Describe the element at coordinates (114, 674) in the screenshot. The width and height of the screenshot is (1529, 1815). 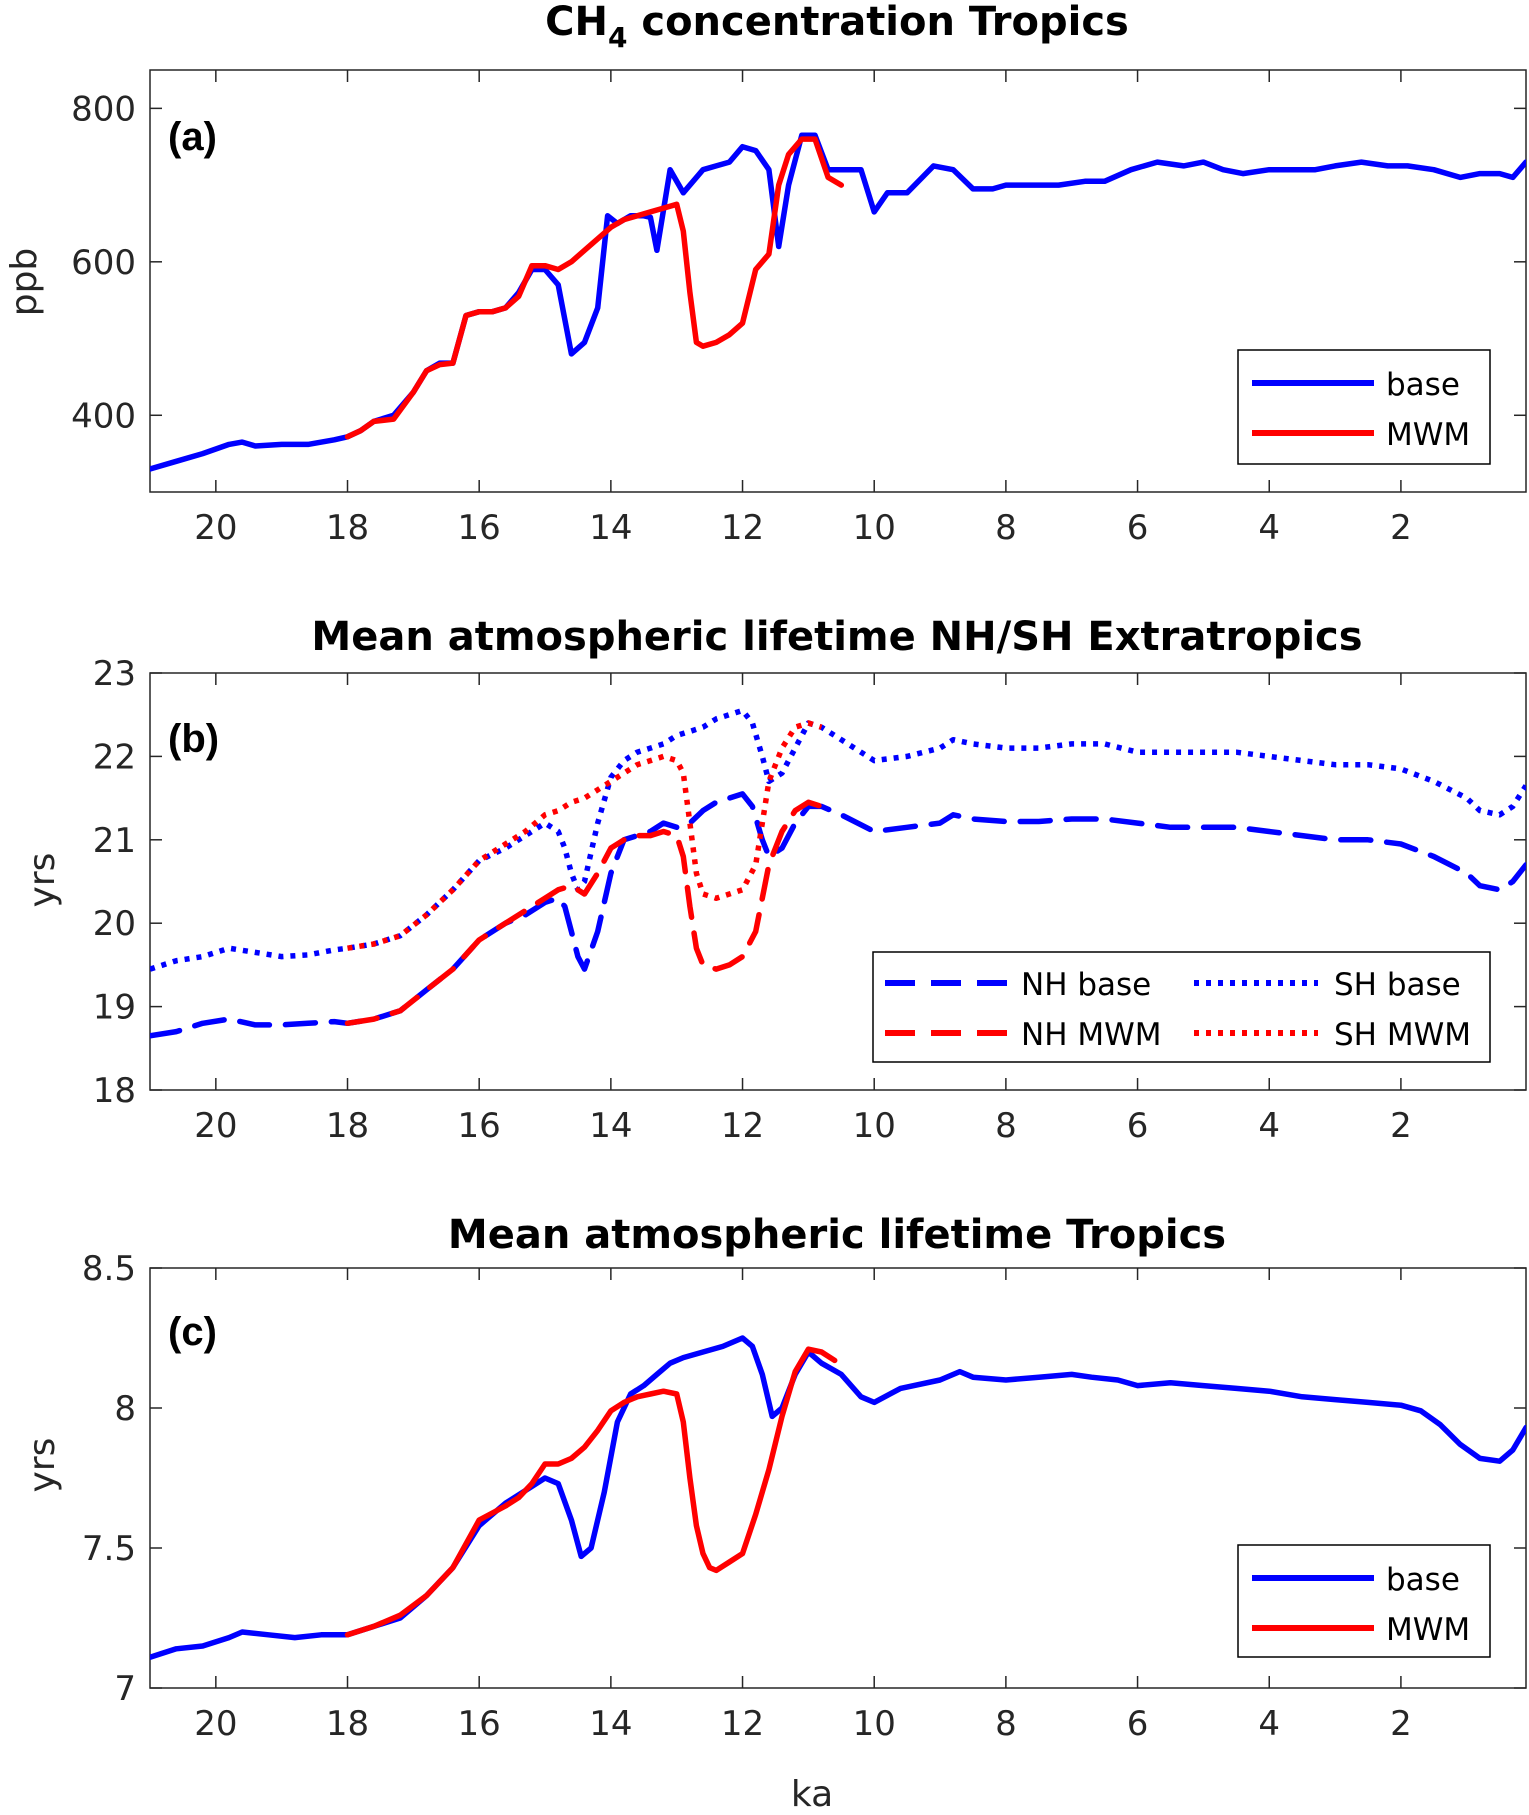
I see `y-tick-label: 23` at that location.